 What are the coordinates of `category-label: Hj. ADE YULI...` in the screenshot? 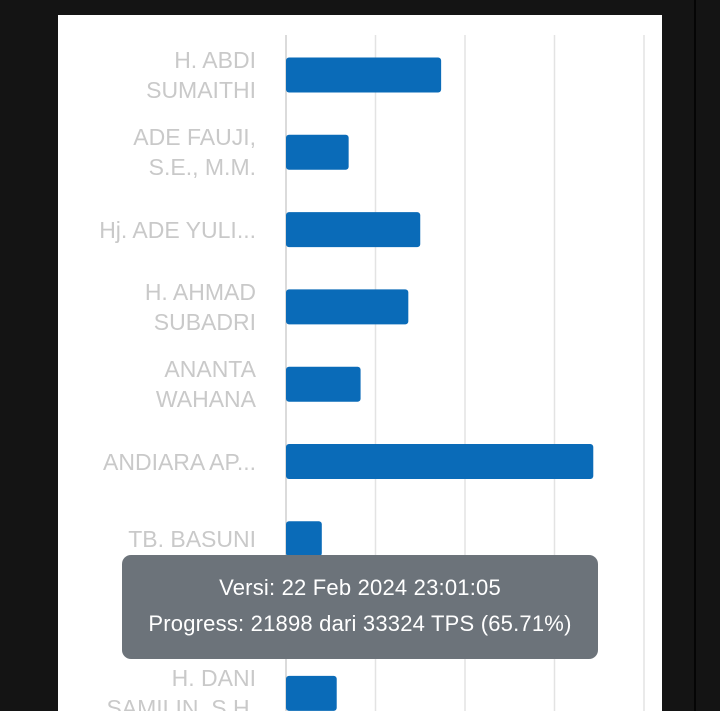 It's located at (177, 229).